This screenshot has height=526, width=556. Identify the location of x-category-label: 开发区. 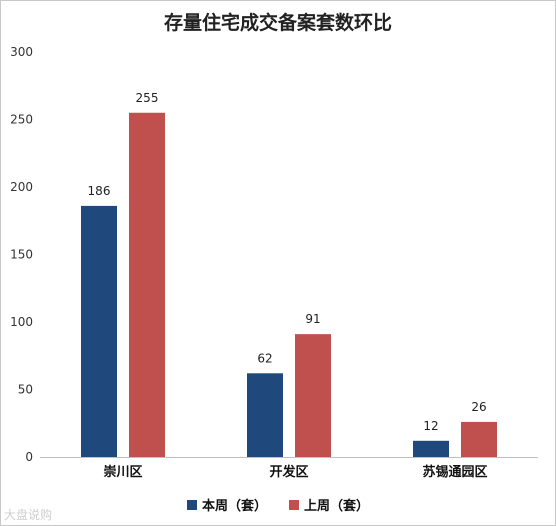
(288, 472).